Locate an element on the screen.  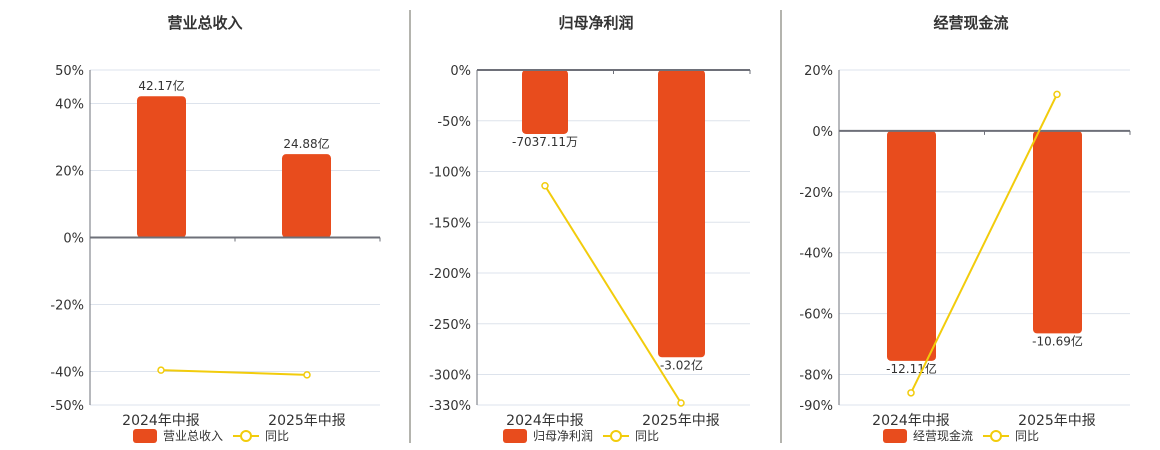
bar-value-label: 42.17亿 is located at coordinates (161, 85).